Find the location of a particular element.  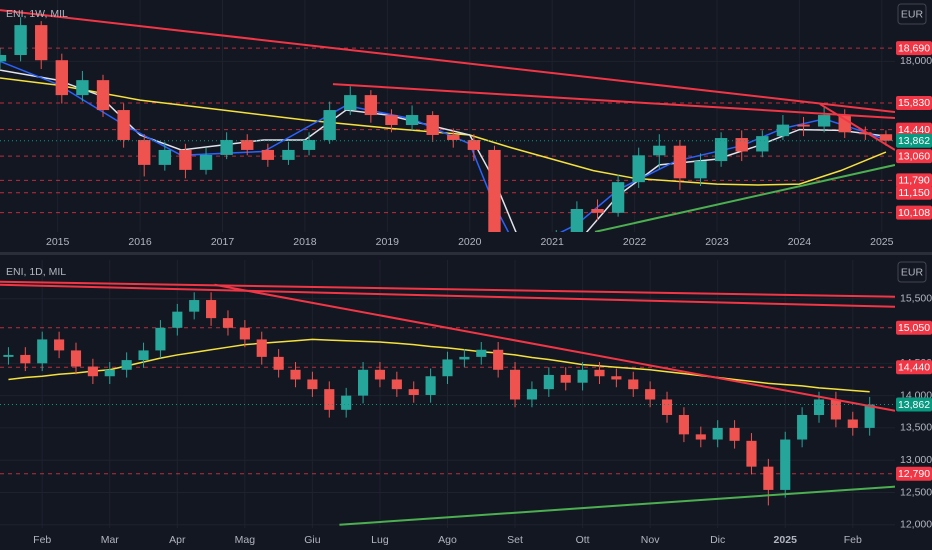

x-tick-label: 2024 is located at coordinates (800, 242).